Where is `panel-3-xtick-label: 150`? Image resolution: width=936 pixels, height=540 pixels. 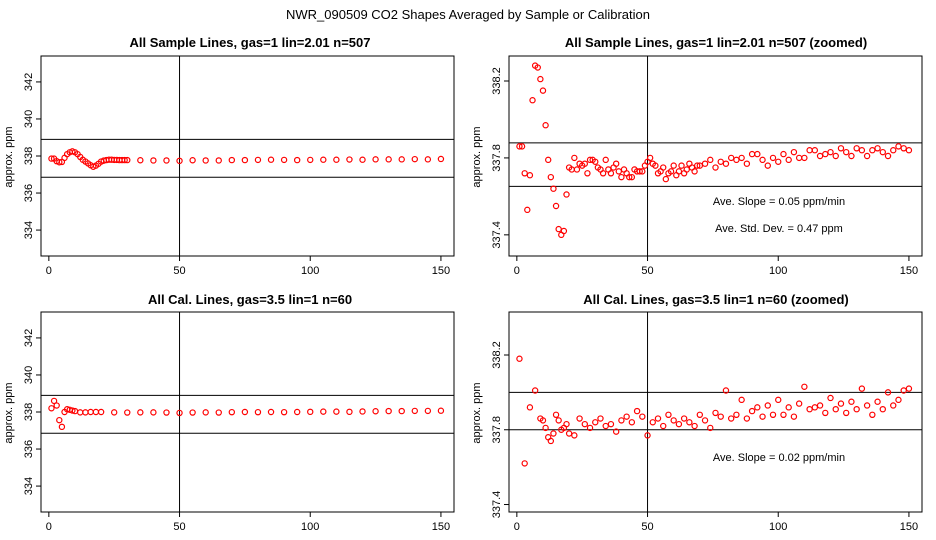 panel-3-xtick-label: 150 is located at coordinates (441, 527).